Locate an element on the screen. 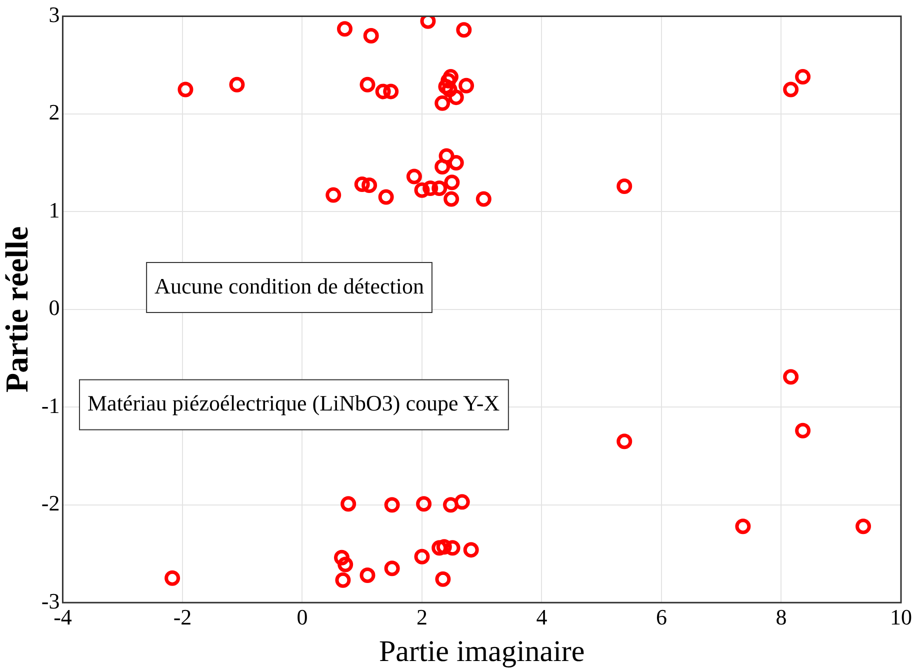 This screenshot has width=915, height=671. y-tick-label: 2 is located at coordinates (54, 112).